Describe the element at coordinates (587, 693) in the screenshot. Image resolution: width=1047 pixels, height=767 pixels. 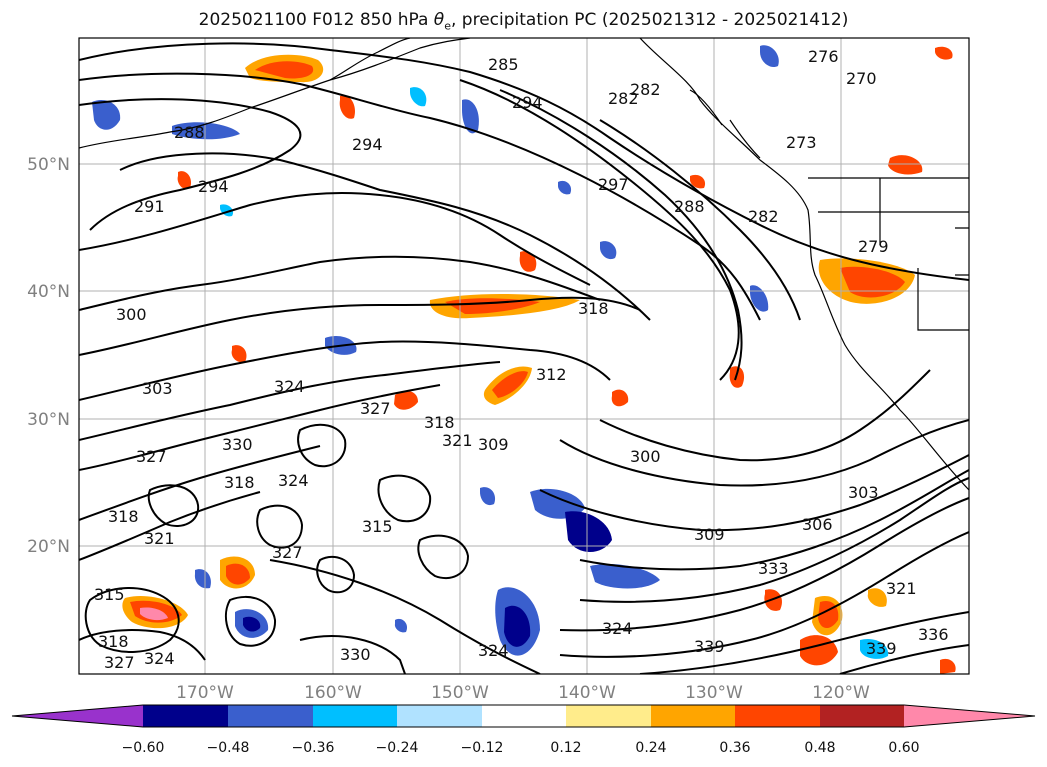
I see `lon-label: 140°W` at that location.